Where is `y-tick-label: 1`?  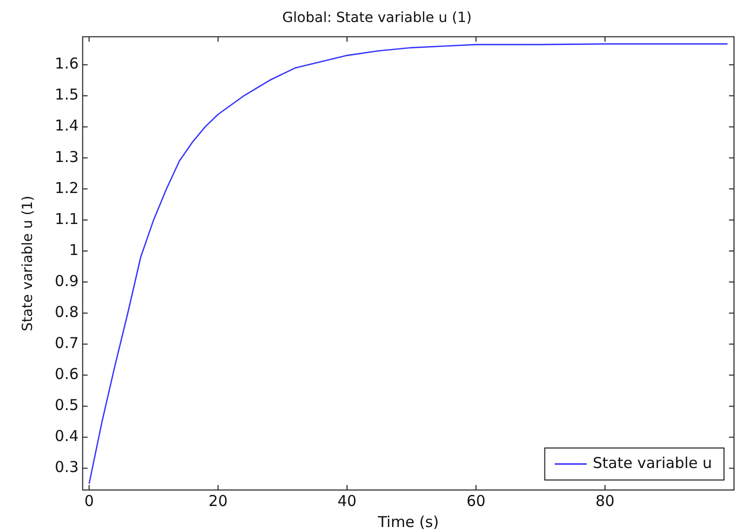 y-tick-label: 1 is located at coordinates (74, 249).